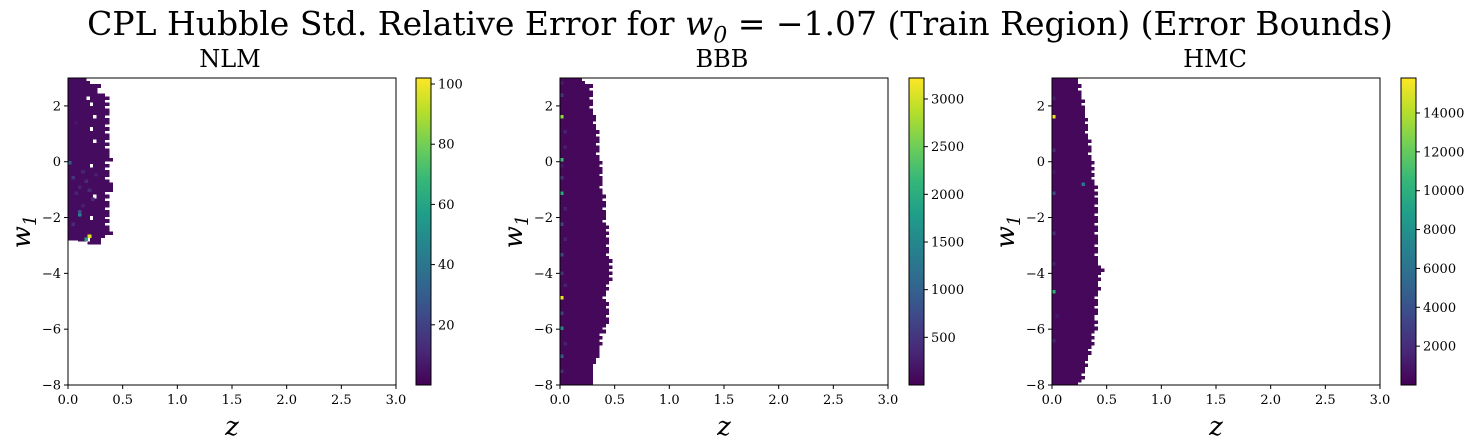 Image resolution: width=1470 pixels, height=448 pixels. What do you see at coordinates (888, 400) in the screenshot?
I see `x-tick-label: 3.0` at bounding box center [888, 400].